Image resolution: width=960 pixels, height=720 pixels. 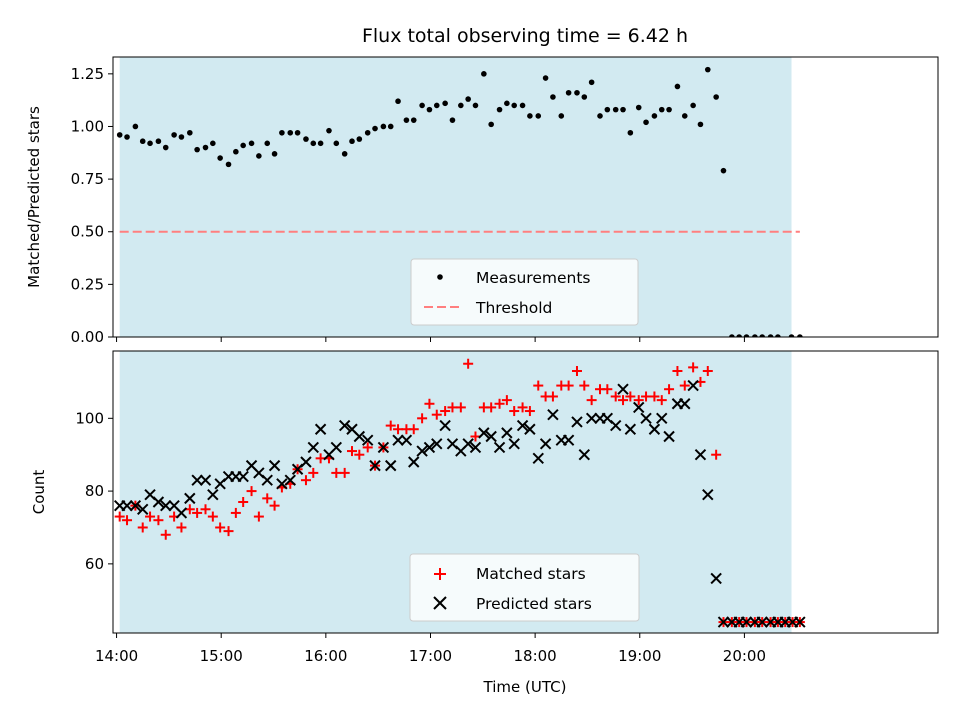 What do you see at coordinates (34, 197) in the screenshot?
I see `ratio-y-label: Matched/Predicted stars` at bounding box center [34, 197].